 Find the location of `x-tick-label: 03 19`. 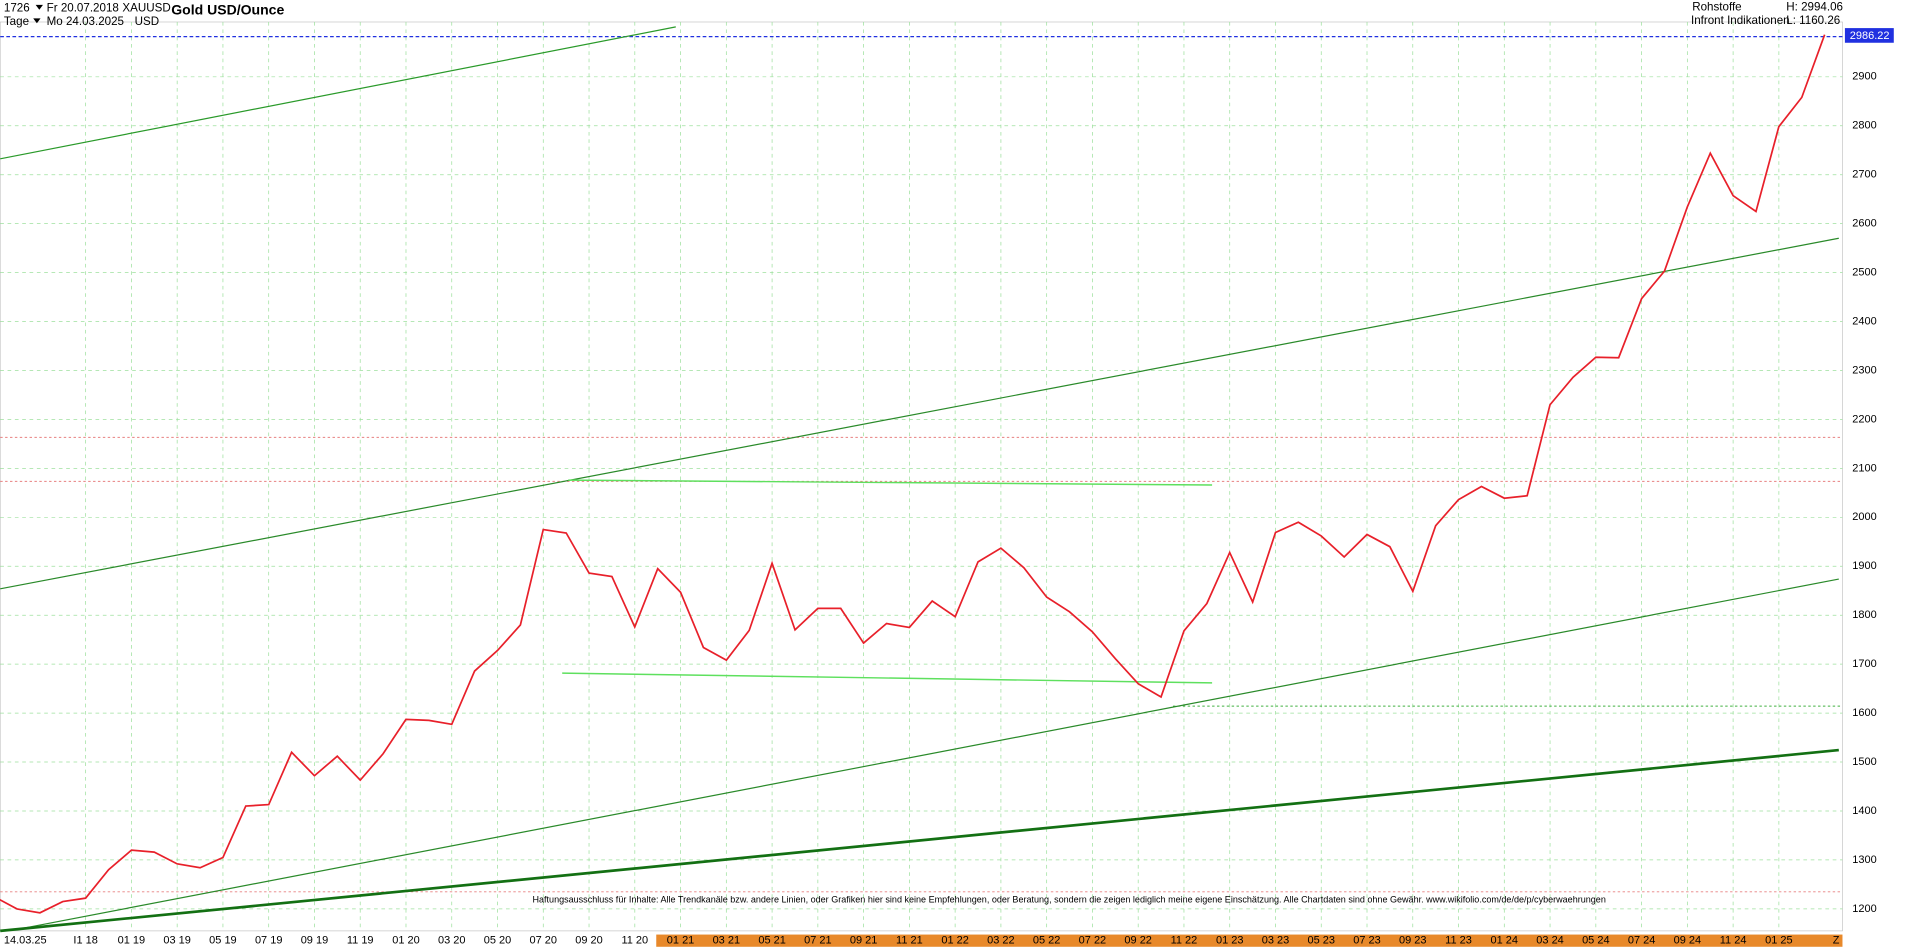

x-tick-label: 03 19 is located at coordinates (177, 941).